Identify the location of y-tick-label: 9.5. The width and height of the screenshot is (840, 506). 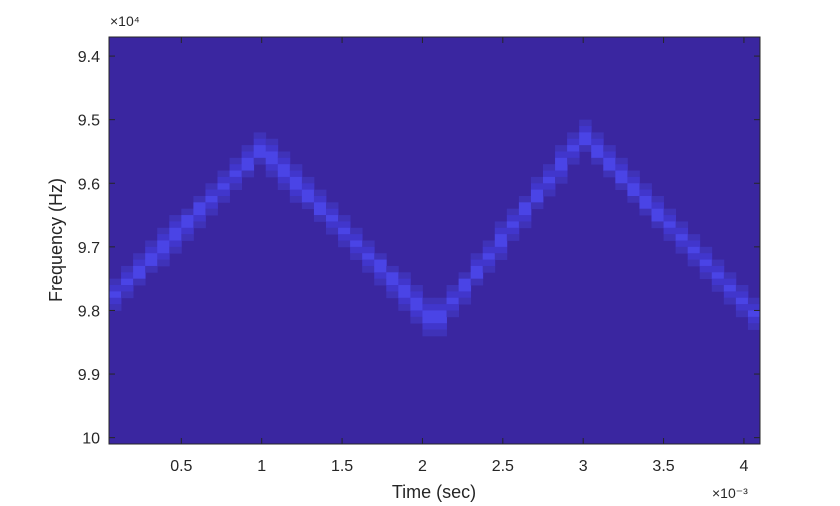
(89, 121).